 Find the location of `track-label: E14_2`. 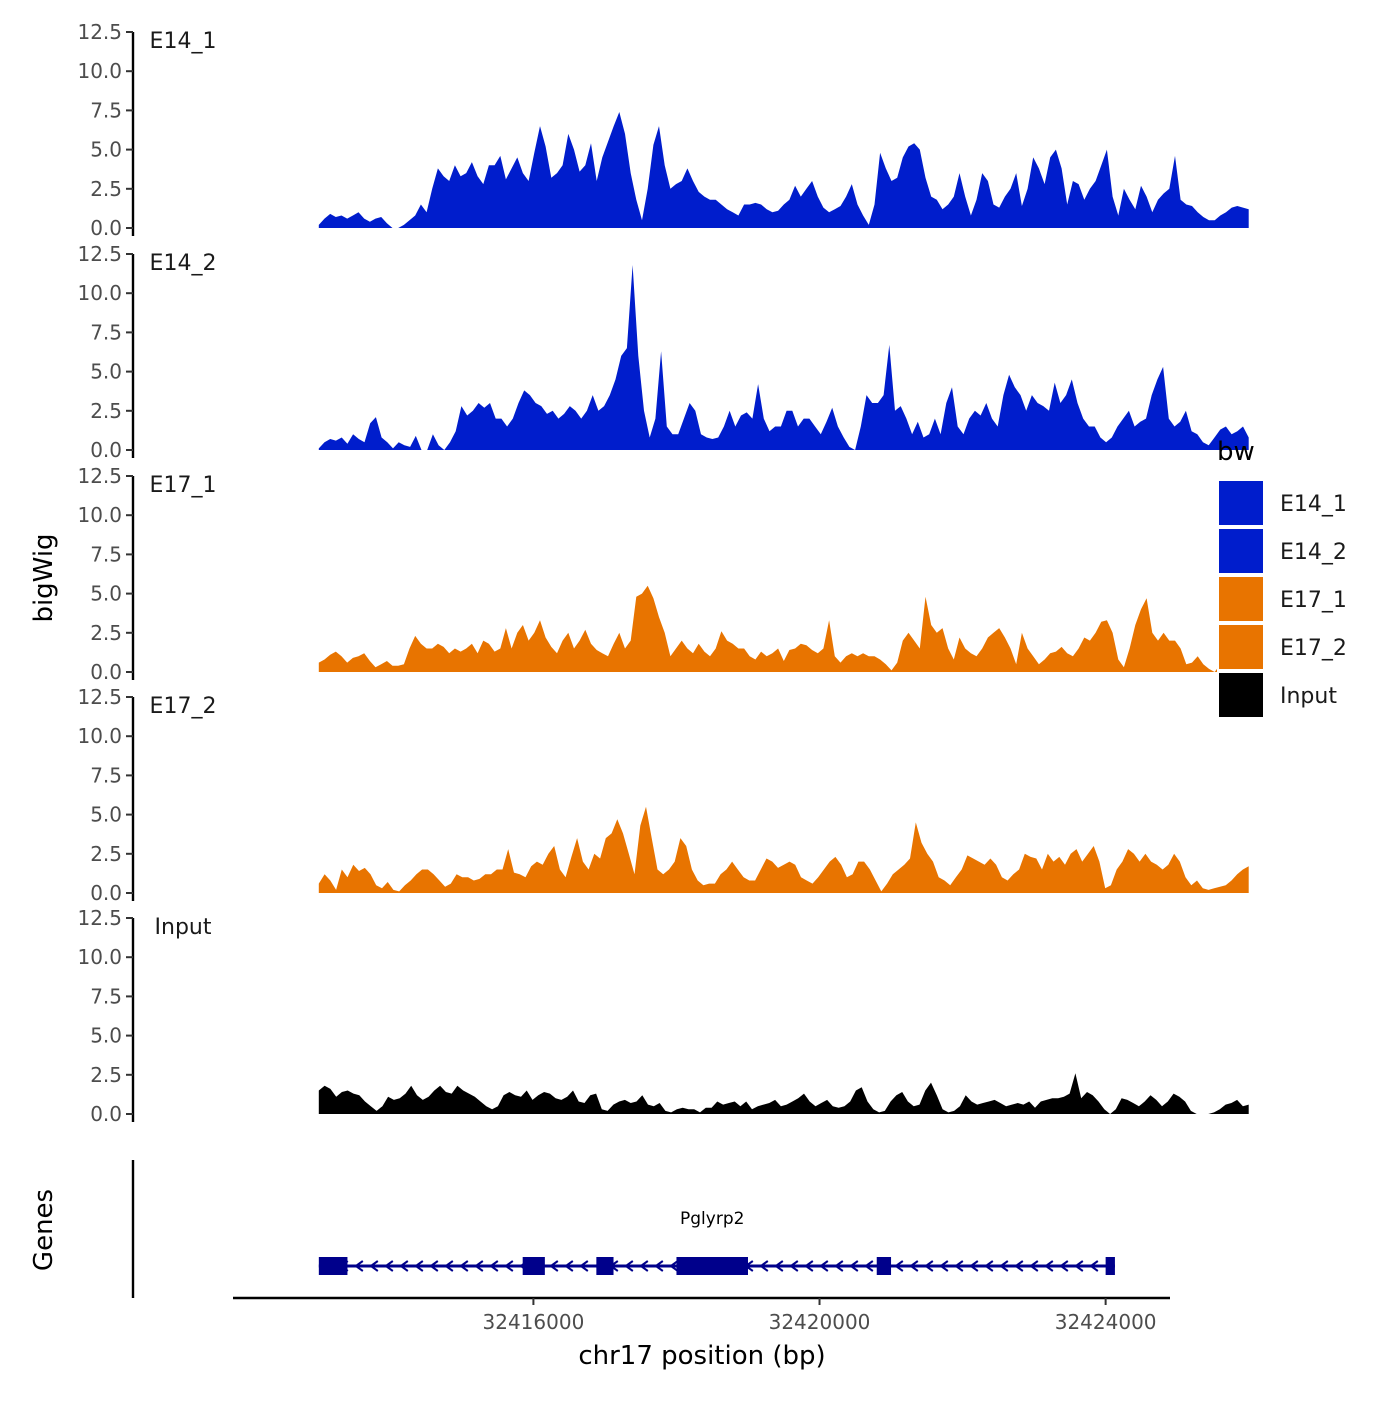

track-label: E14_2 is located at coordinates (183, 263).